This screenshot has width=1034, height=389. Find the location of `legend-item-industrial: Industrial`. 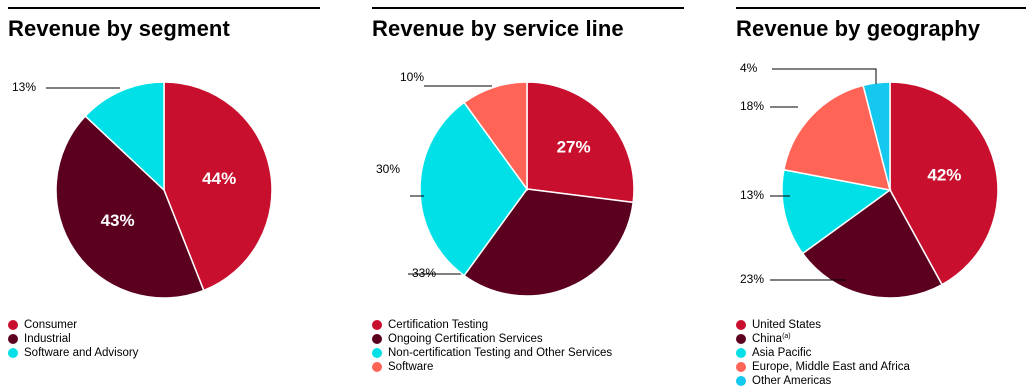

legend-item-industrial: Industrial is located at coordinates (73, 339).